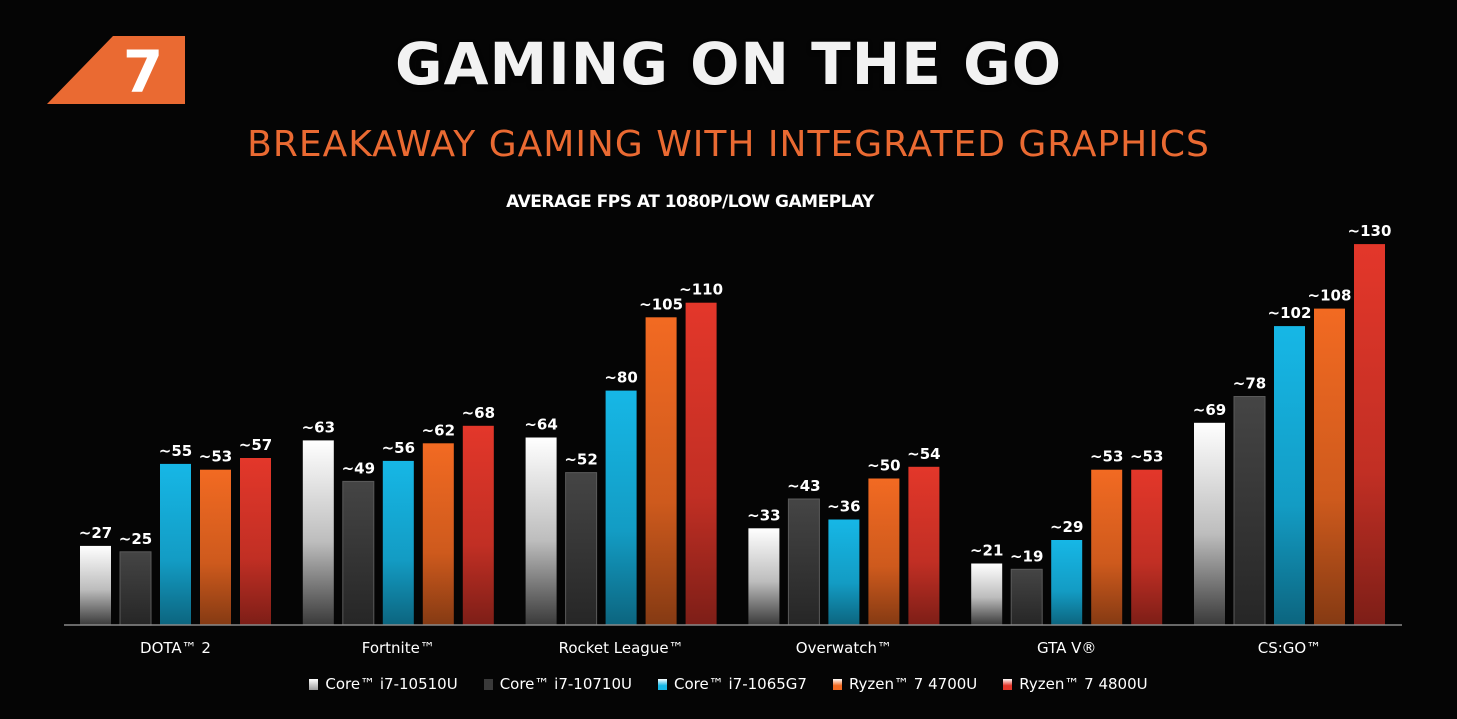 Image resolution: width=1457 pixels, height=719 pixels. What do you see at coordinates (391, 684) in the screenshot?
I see `legend-label: Core™ i7-10510U` at bounding box center [391, 684].